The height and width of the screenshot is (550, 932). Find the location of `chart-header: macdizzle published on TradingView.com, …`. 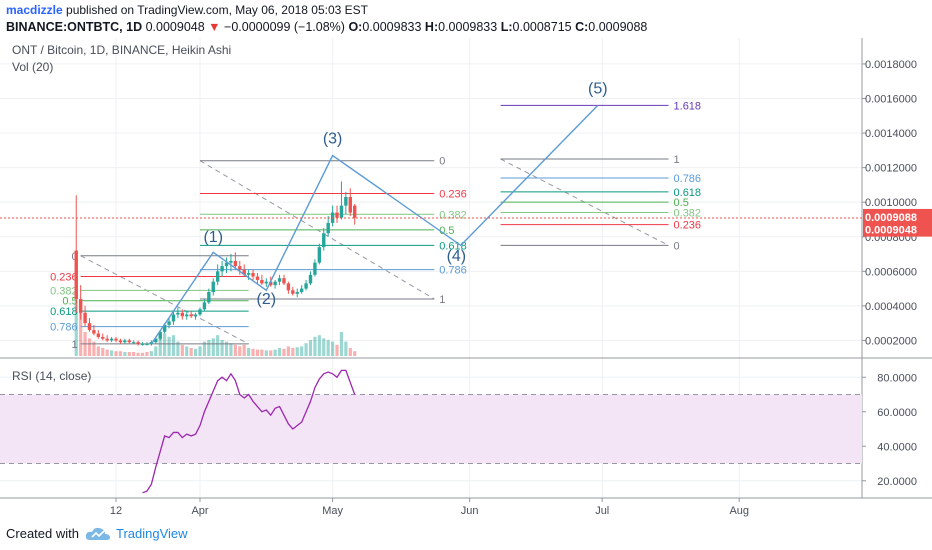

chart-header: macdizzle published on TradingView.com, … is located at coordinates (466, 19).